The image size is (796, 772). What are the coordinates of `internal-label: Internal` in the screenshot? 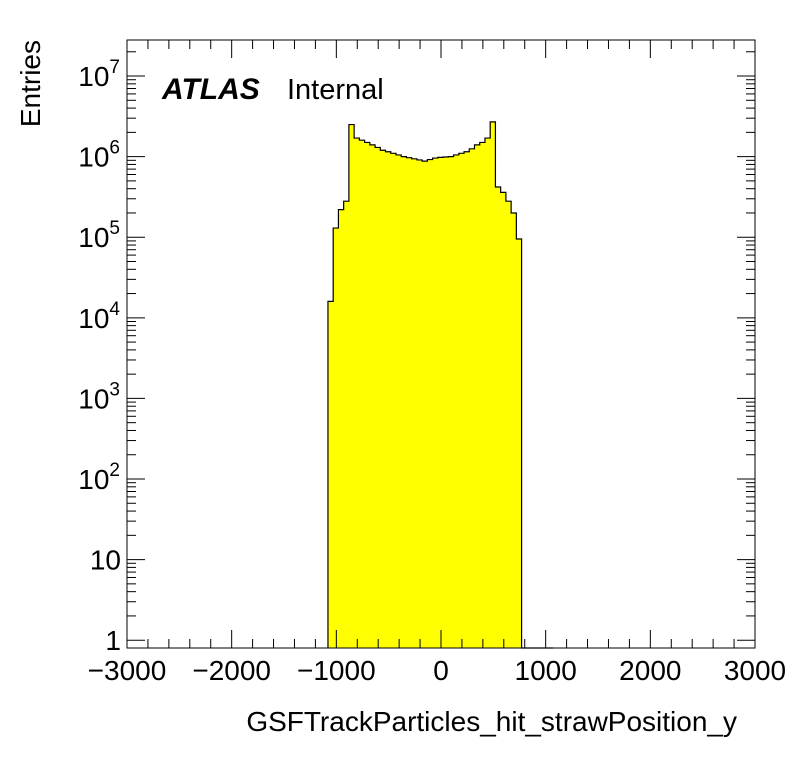 It's located at (335, 90).